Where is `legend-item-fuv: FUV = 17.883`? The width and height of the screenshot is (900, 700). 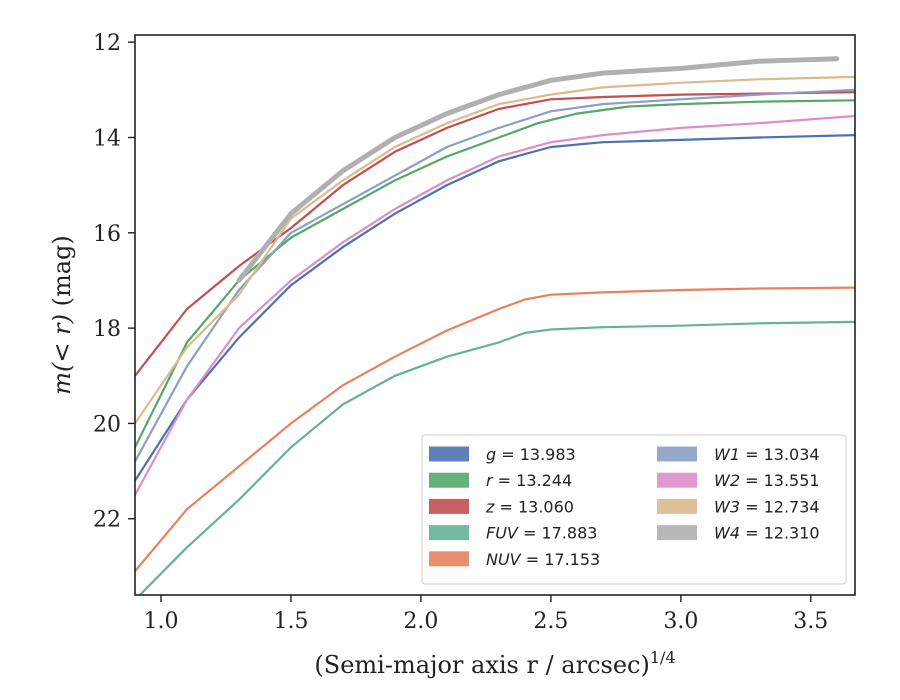 legend-item-fuv: FUV = 17.883 is located at coordinates (513, 533).